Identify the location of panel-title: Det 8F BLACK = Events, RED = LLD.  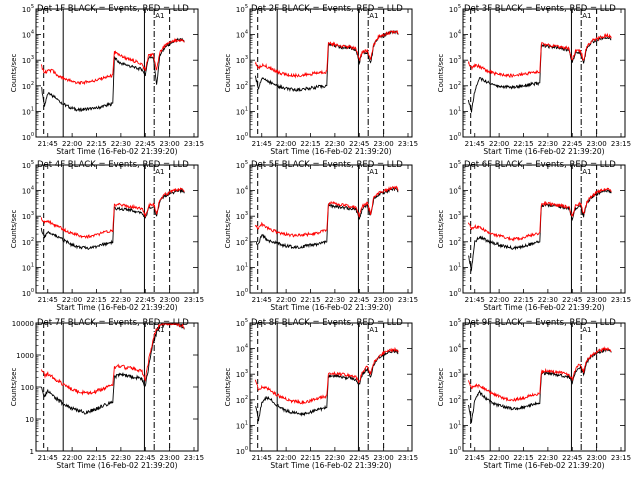
(327, 323).